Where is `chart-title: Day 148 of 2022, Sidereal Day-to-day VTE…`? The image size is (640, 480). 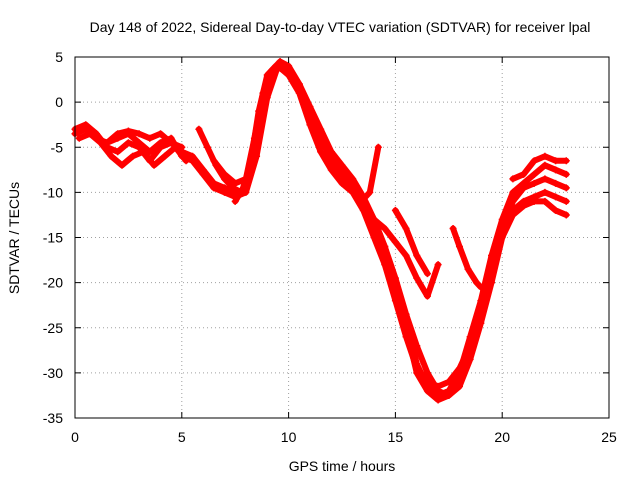
chart-title: Day 148 of 2022, Sidereal Day-to-day VTE… is located at coordinates (340, 27).